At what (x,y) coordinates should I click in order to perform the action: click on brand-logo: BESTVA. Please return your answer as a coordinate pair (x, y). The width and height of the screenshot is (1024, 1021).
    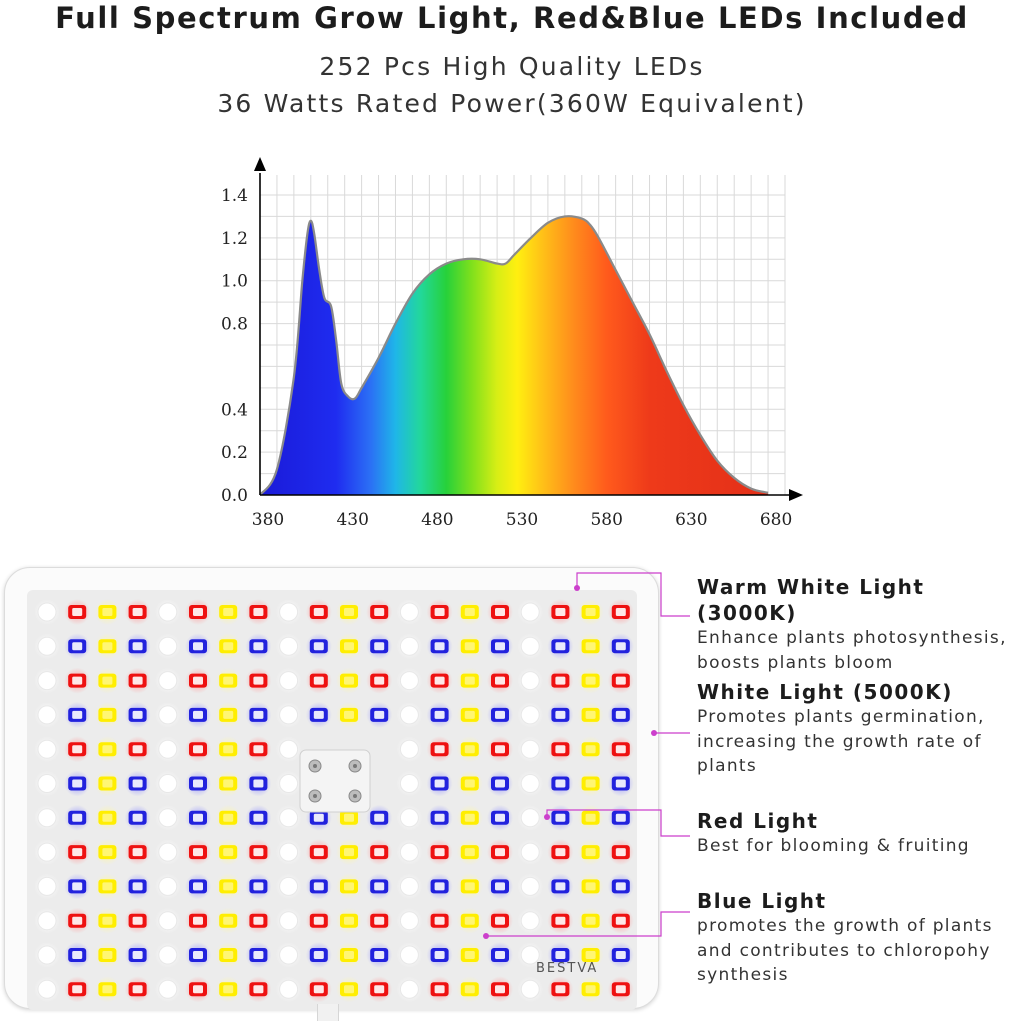
    Looking at the image, I should click on (567, 968).